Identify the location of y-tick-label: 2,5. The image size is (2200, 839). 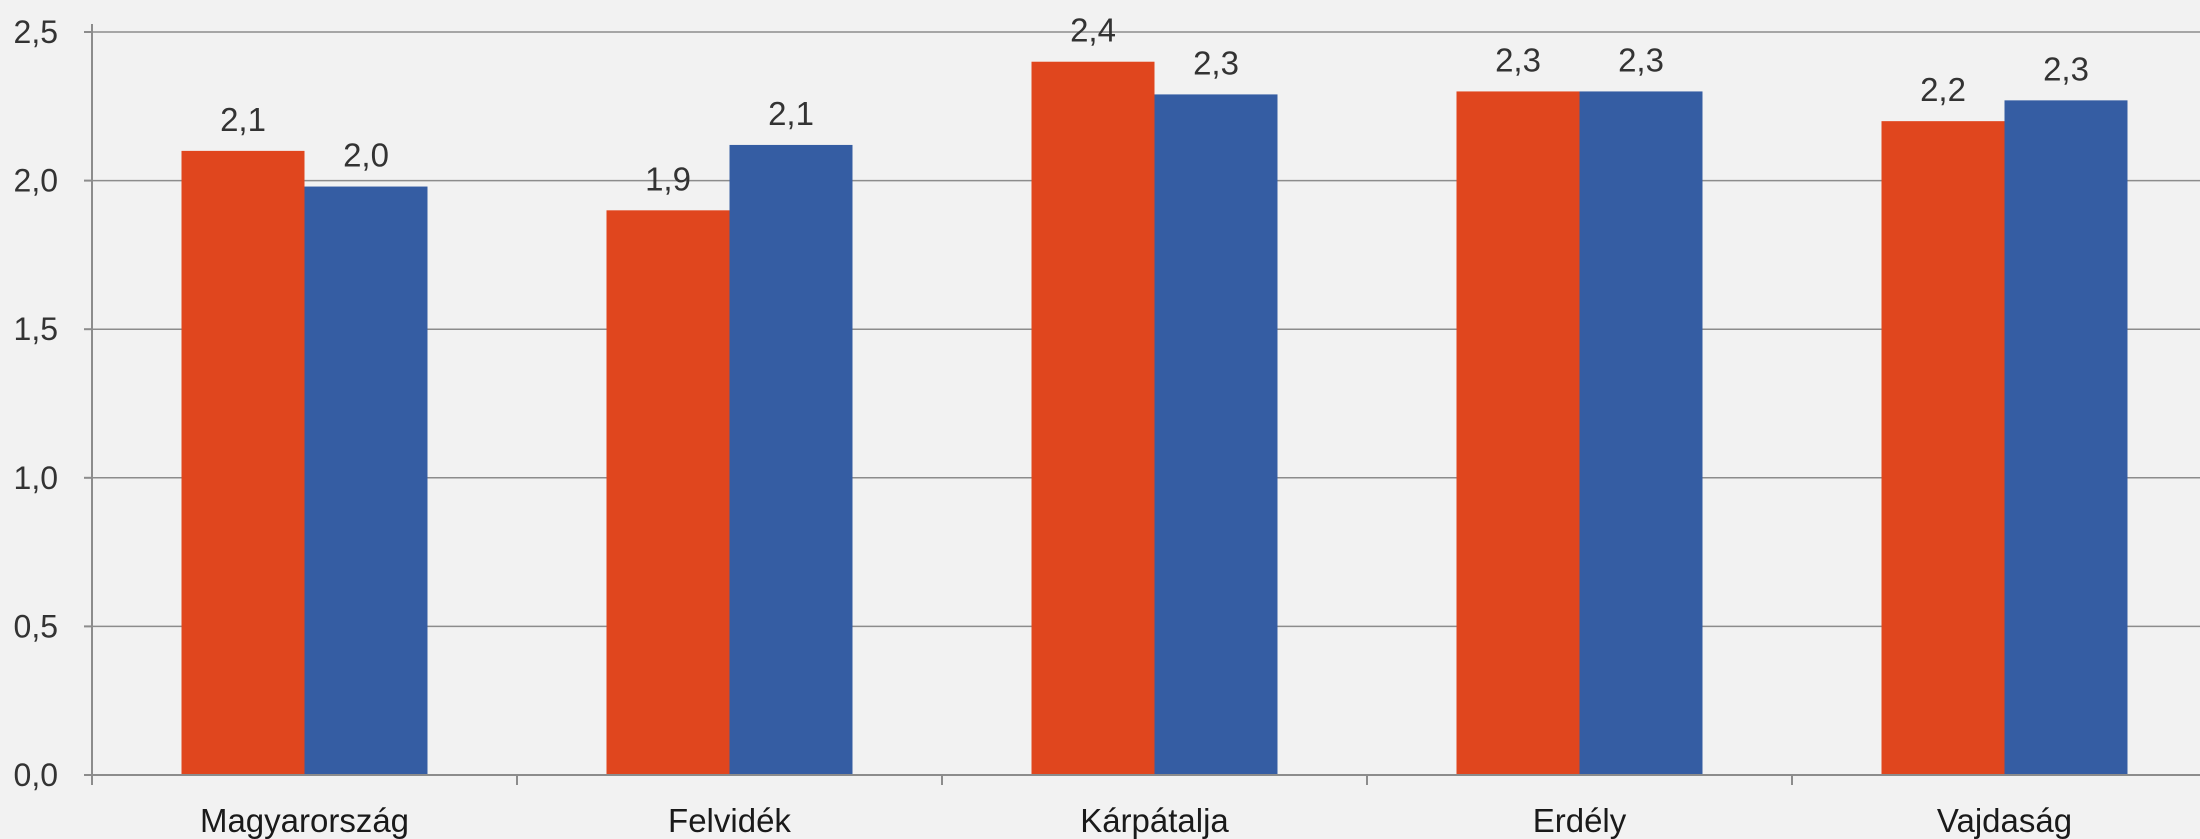
(36, 32).